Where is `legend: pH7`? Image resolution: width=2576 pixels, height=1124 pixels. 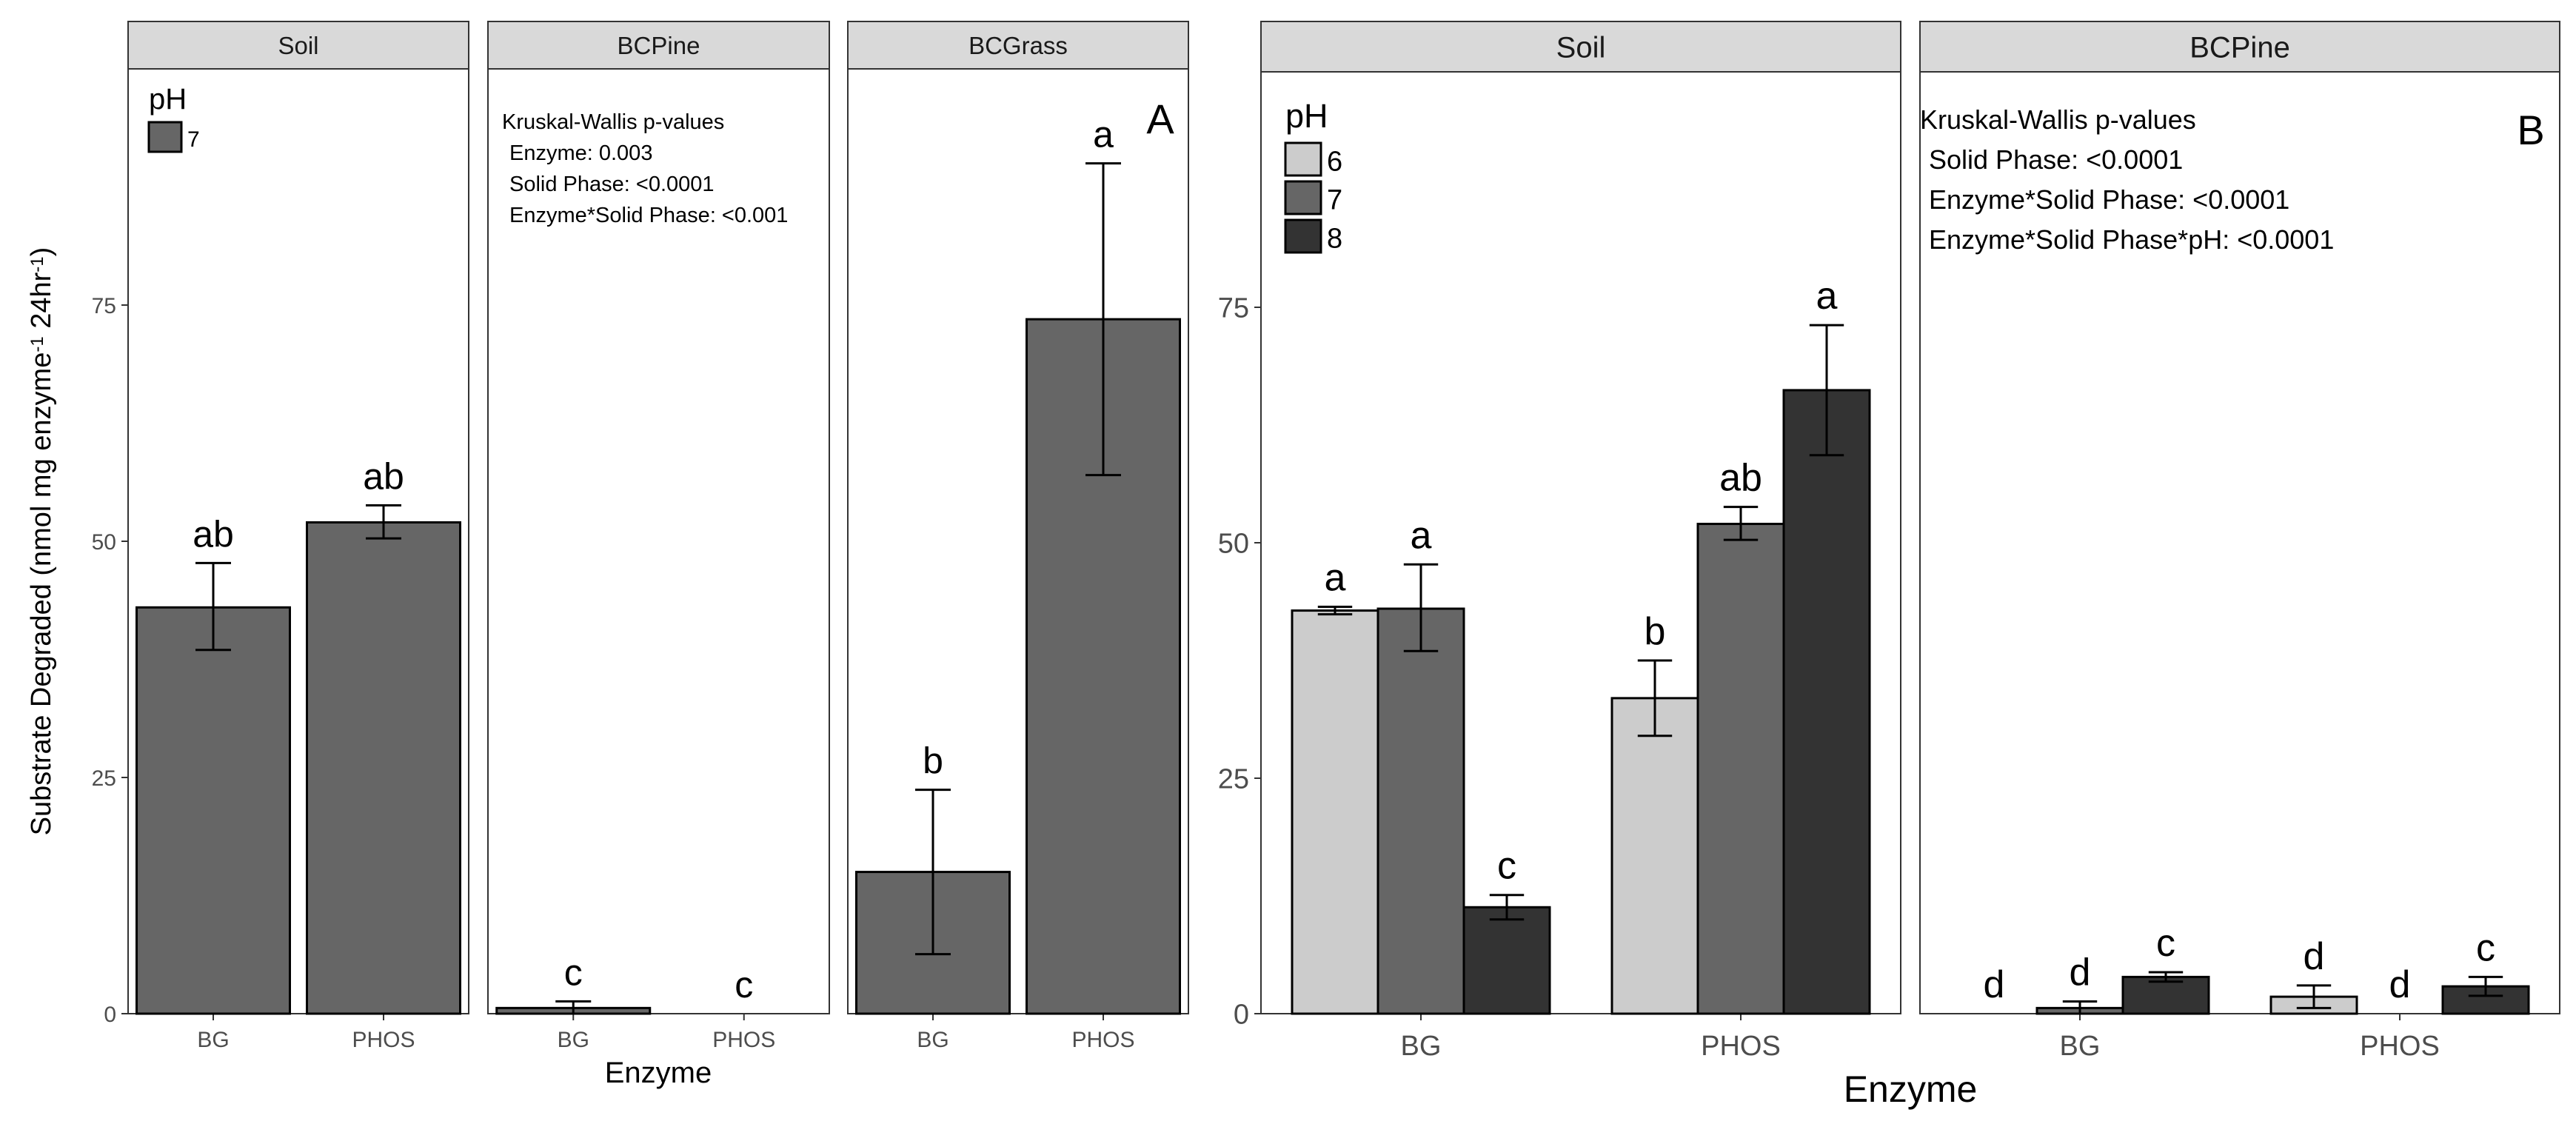 legend: pH7 is located at coordinates (173, 118).